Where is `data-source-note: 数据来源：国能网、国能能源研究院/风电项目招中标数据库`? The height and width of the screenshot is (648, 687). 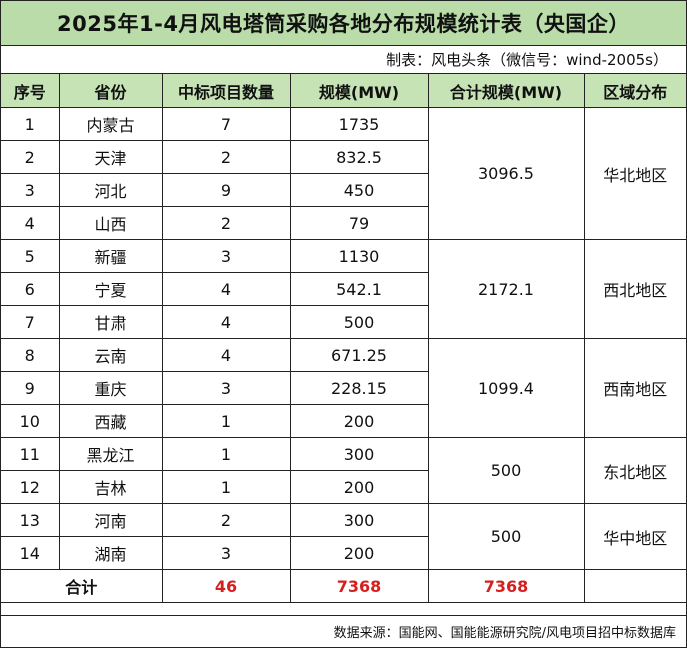 data-source-note: 数据来源：国能网、国能能源研究院/风电项目招中标数据库 is located at coordinates (343, 631).